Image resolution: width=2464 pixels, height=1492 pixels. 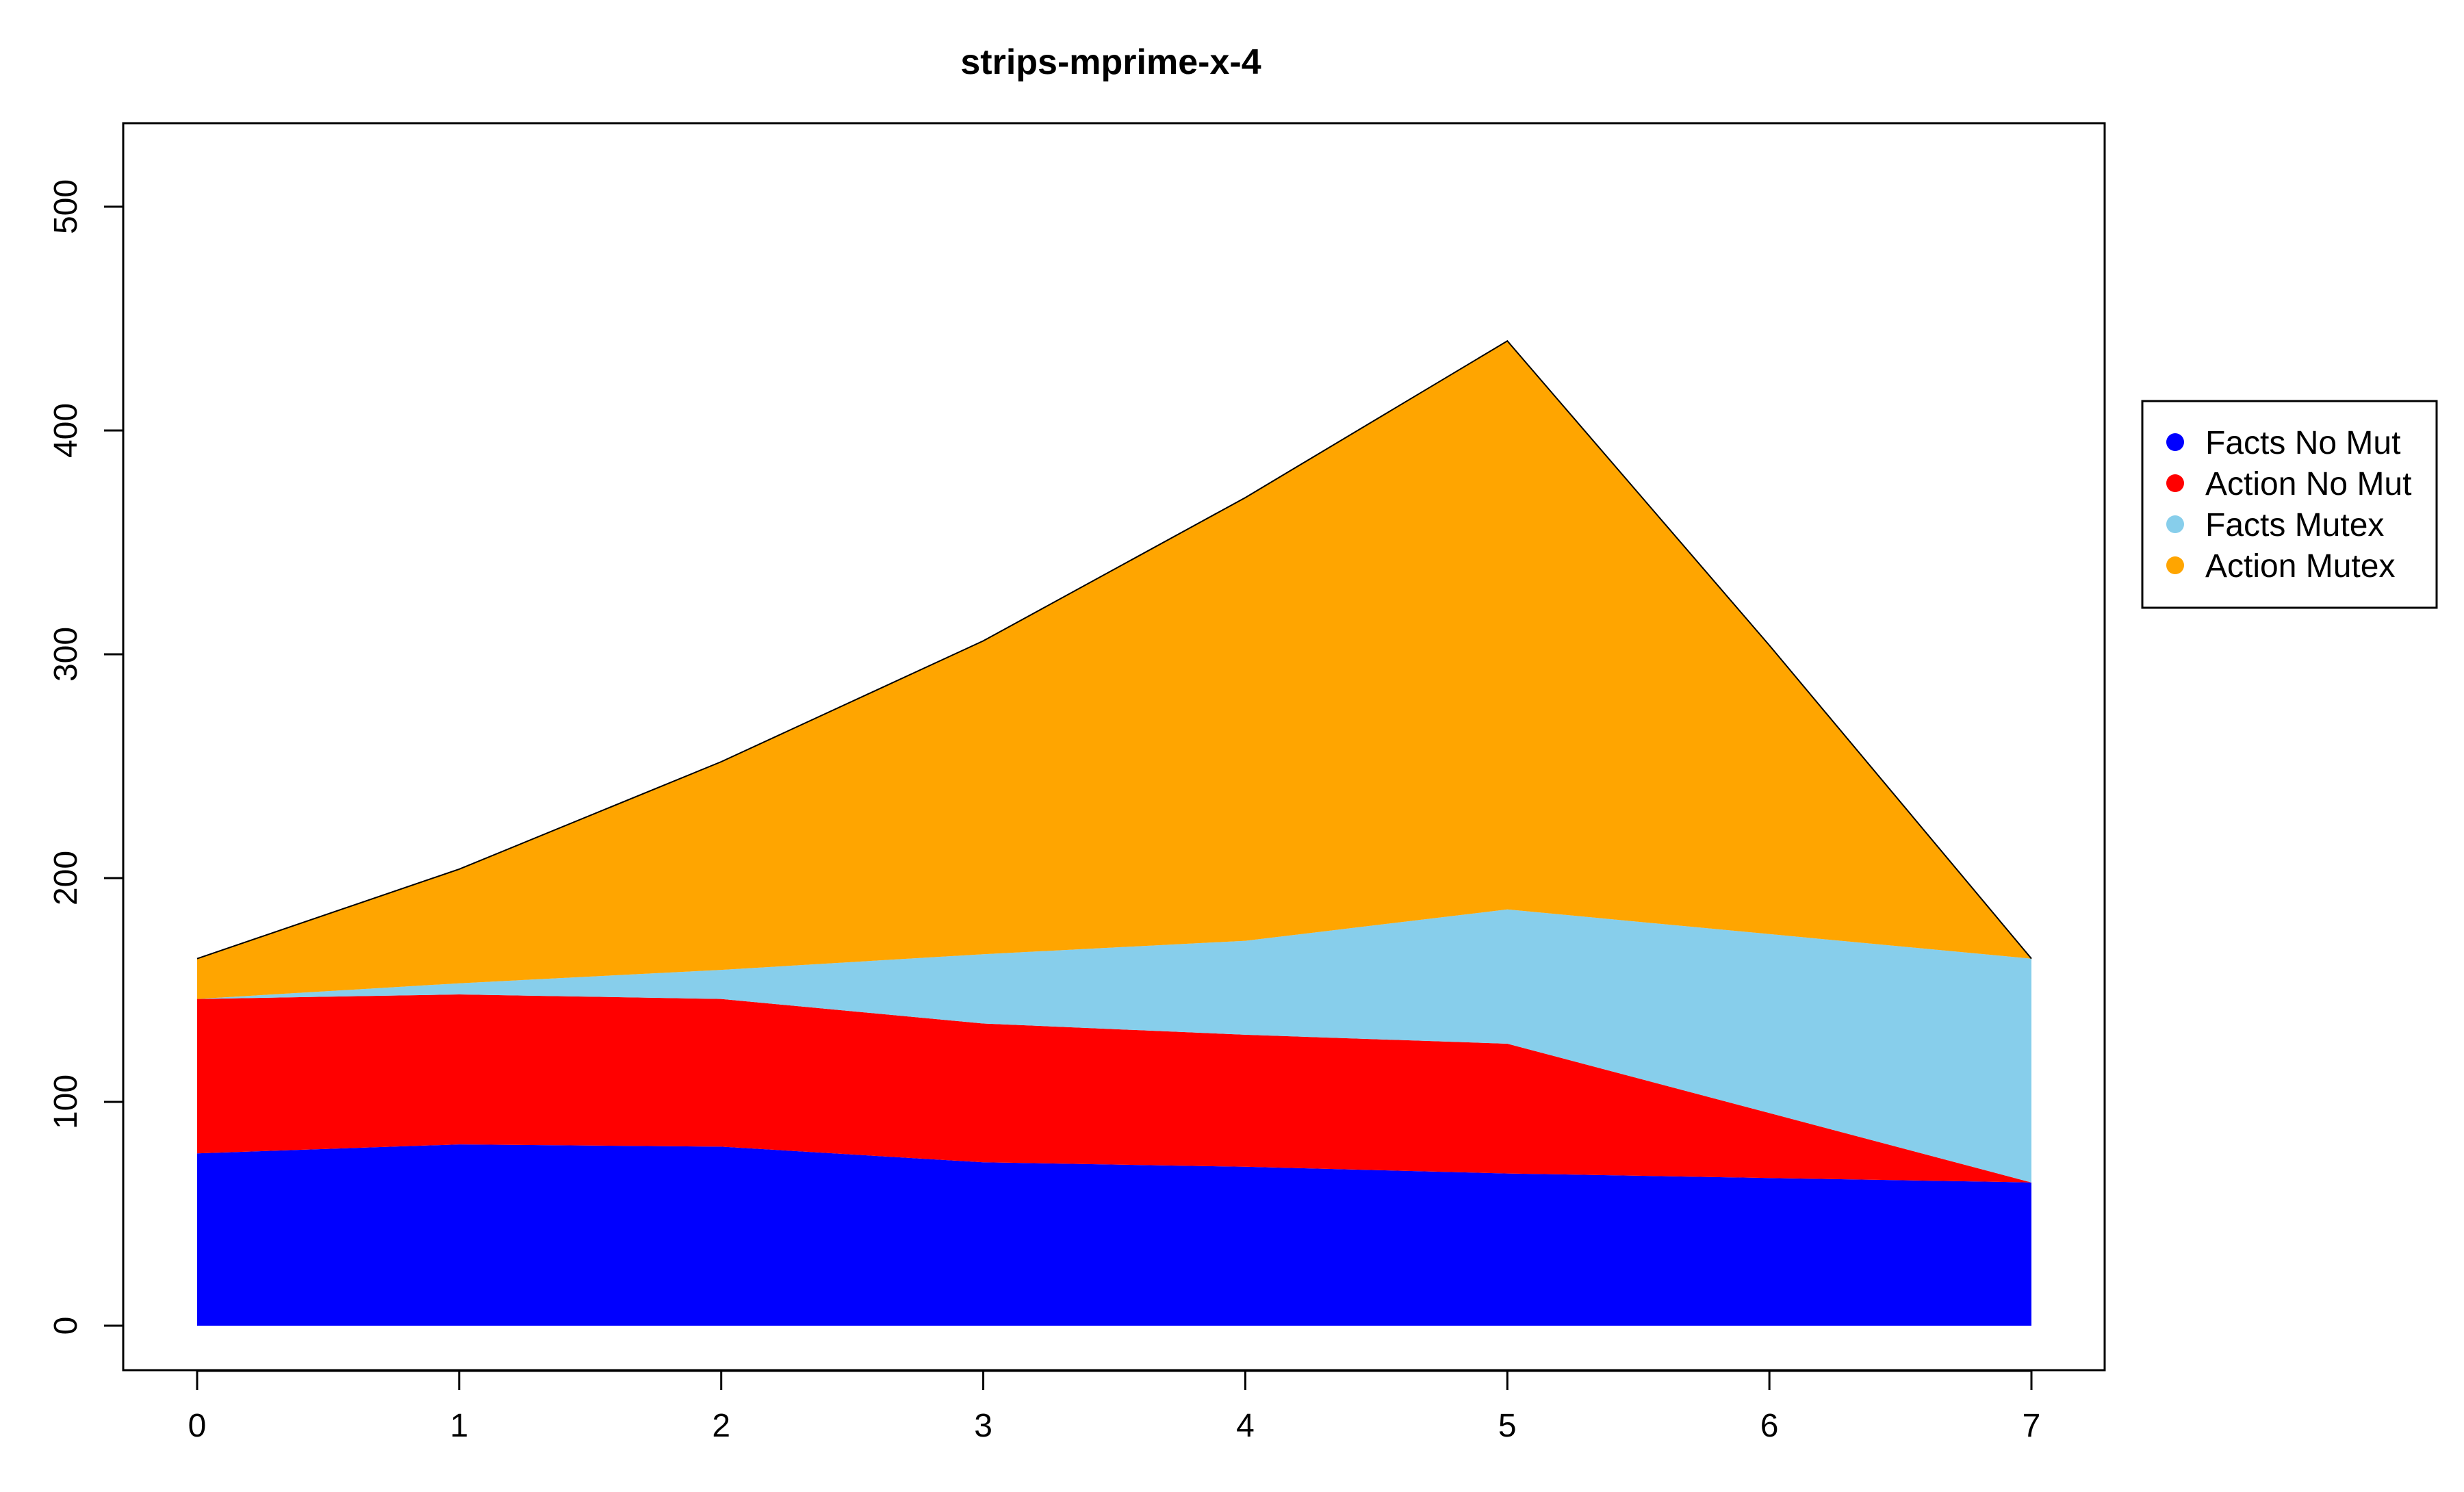 I want to click on x-tick-label: 1, so click(x=459, y=1426).